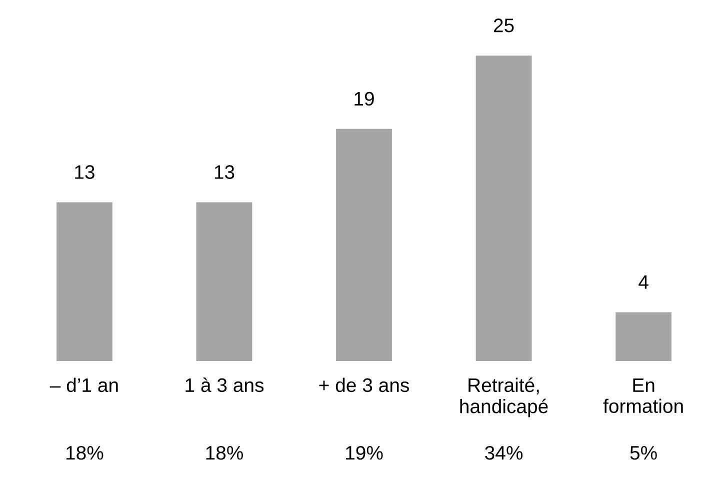 Image resolution: width=728 pixels, height=488 pixels. I want to click on data-label: 25, so click(504, 25).